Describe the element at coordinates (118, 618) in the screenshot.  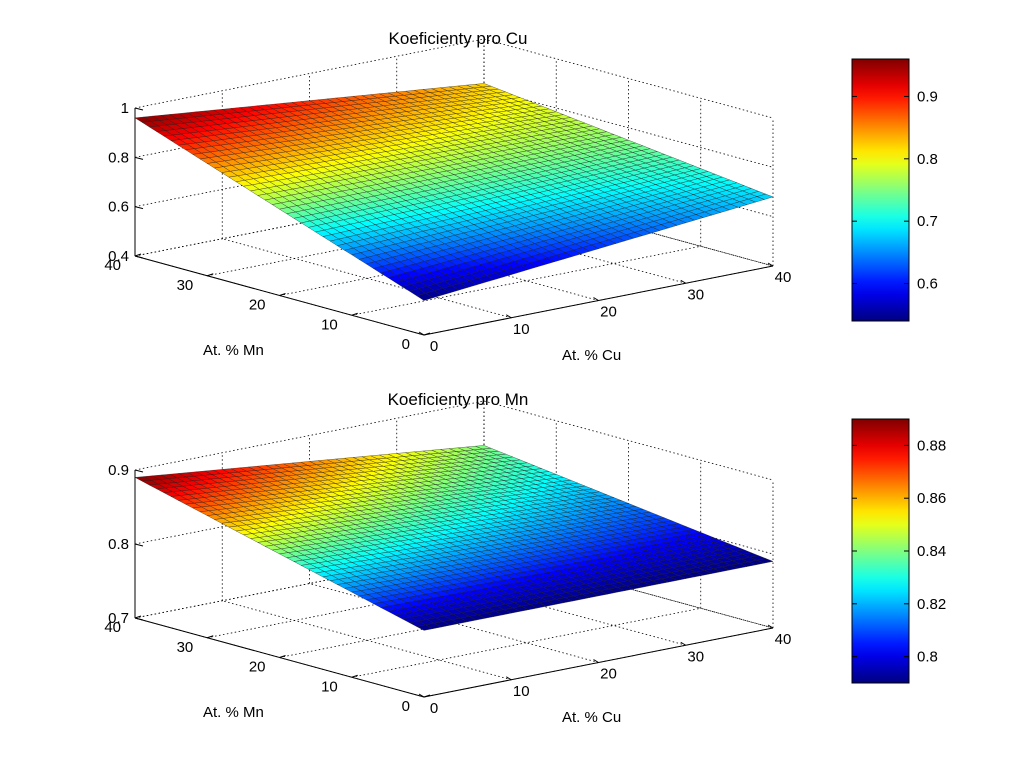
I see `z-tick-label: 0.7` at that location.